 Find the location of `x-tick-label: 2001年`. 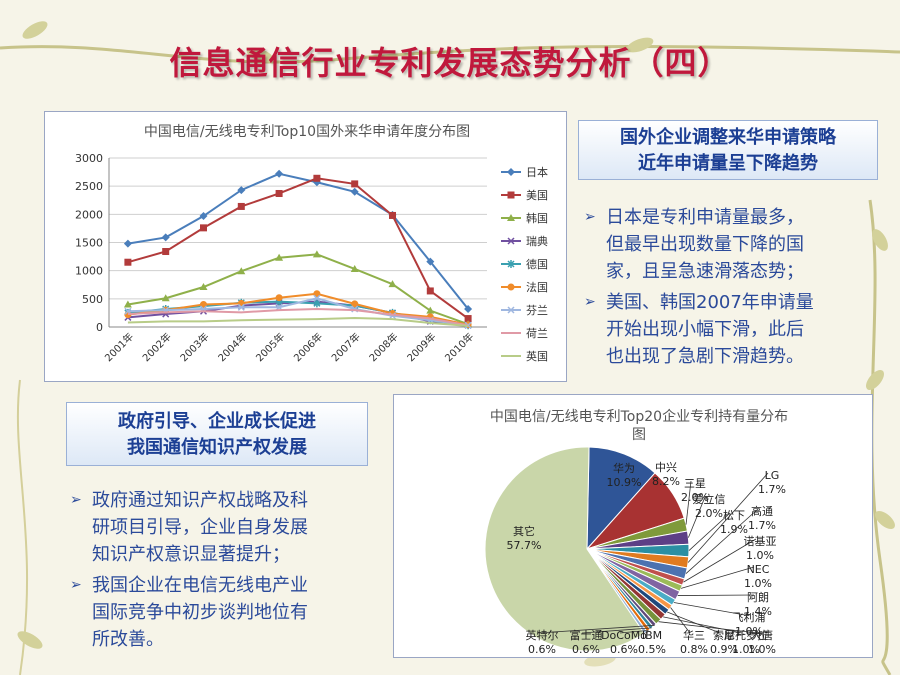

x-tick-label: 2001年 is located at coordinates (119, 347).